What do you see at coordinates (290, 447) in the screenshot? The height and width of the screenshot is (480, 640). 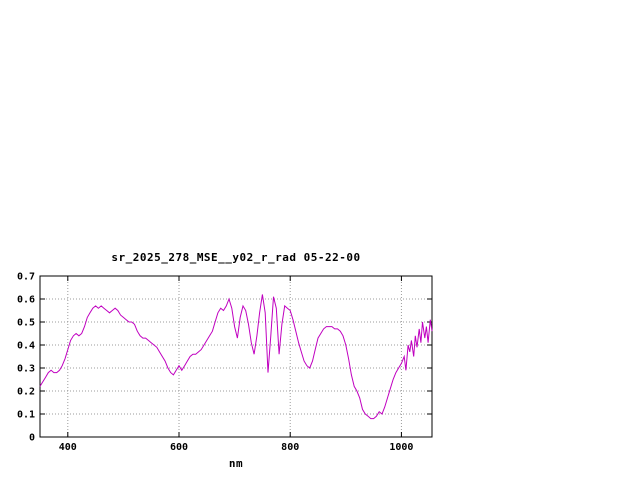 I see `x-tick-label: 800` at bounding box center [290, 447].